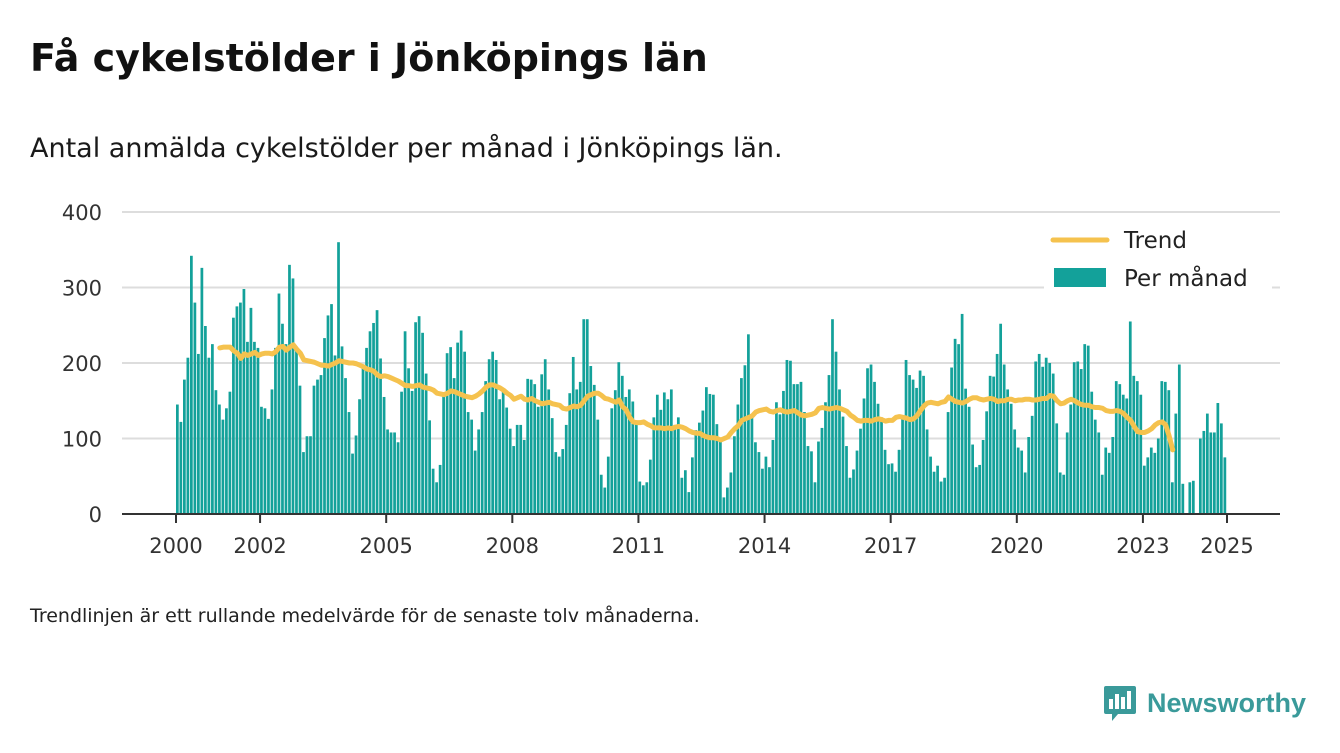 The height and width of the screenshot is (753, 1340). I want to click on bar-chart-speech-bubble-icon, so click(1120, 703).